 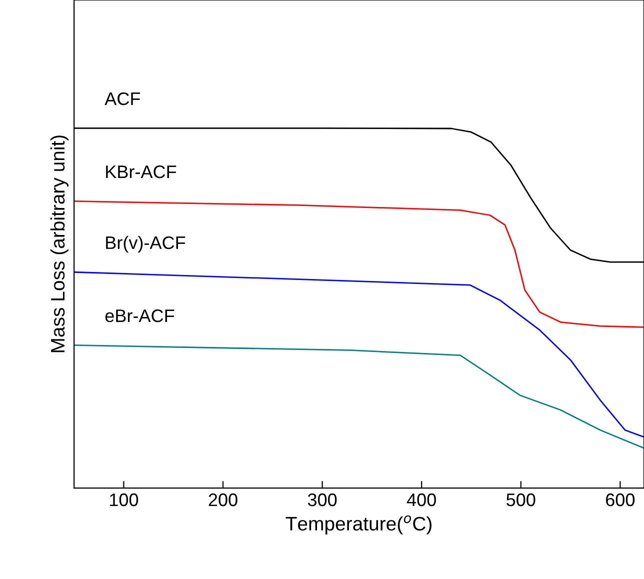 What do you see at coordinates (620, 499) in the screenshot?
I see `x-tick-label: 600` at bounding box center [620, 499].